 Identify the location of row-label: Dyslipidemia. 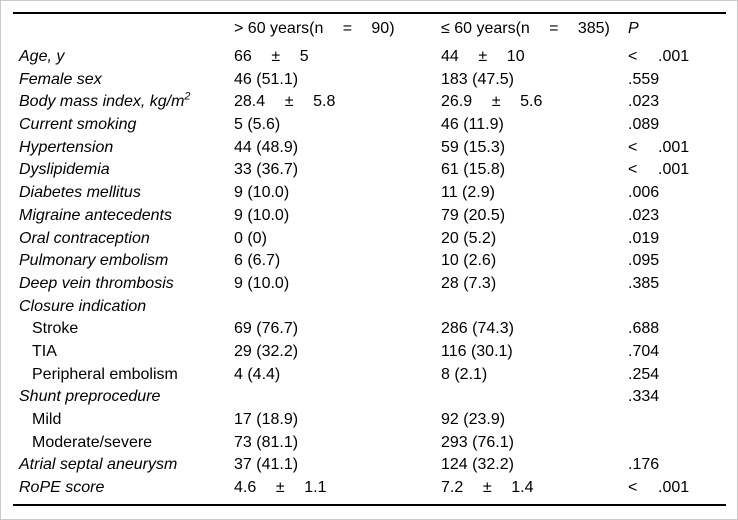
(64, 170).